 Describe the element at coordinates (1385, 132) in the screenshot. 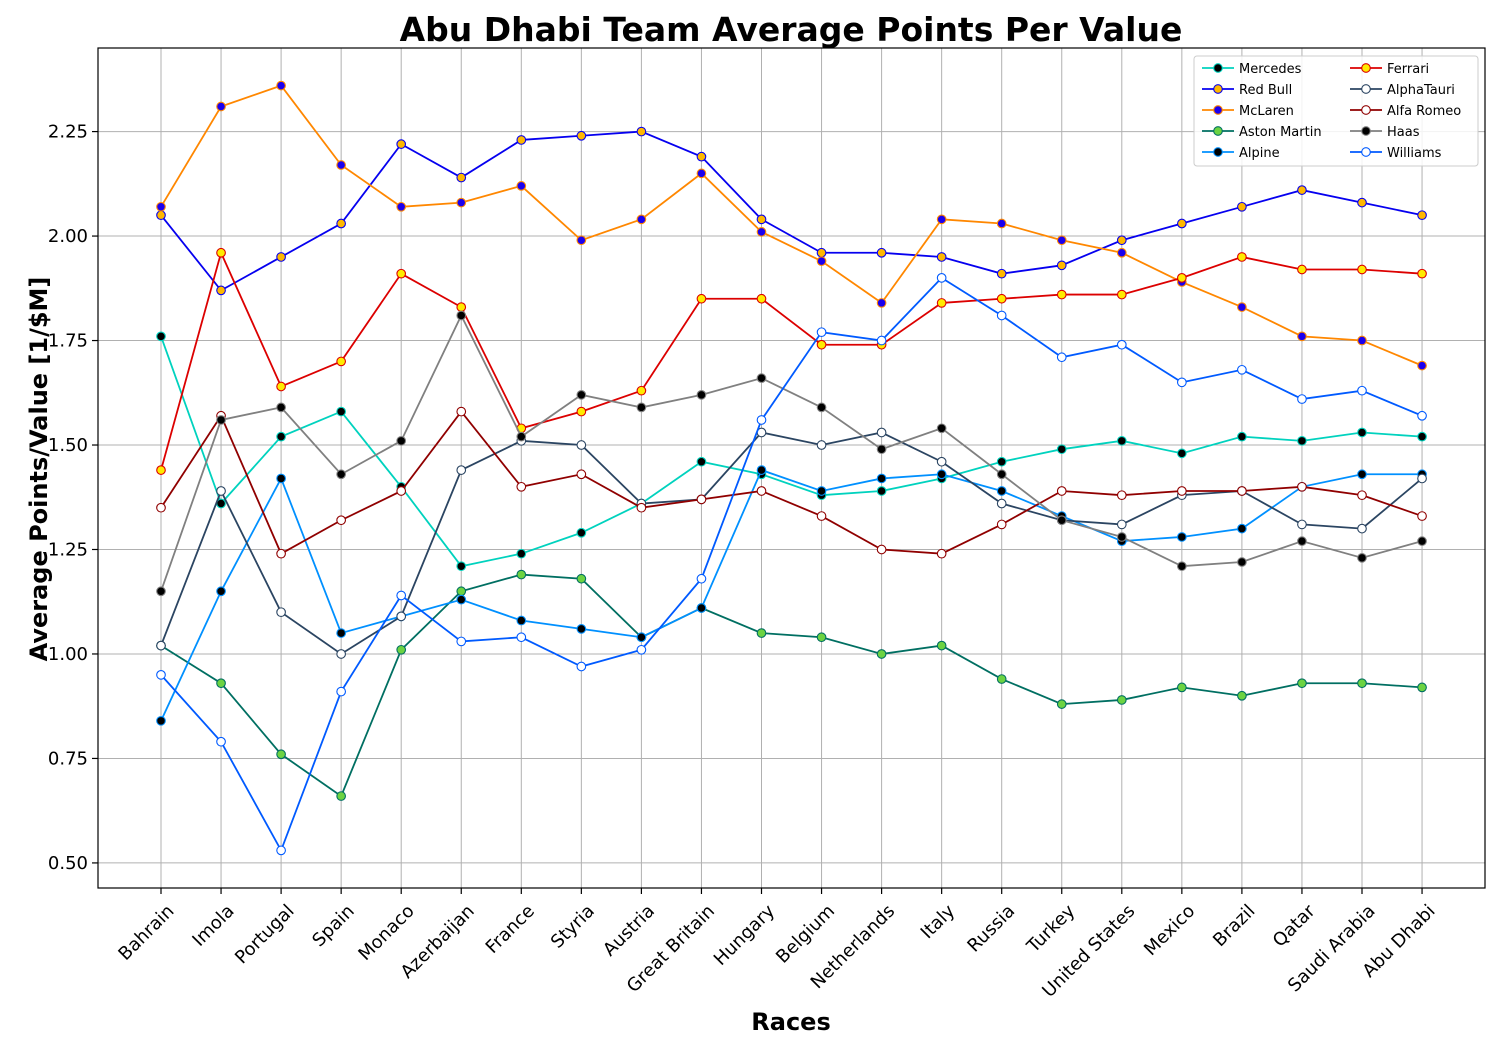

I see `legend-item: Haas` at that location.